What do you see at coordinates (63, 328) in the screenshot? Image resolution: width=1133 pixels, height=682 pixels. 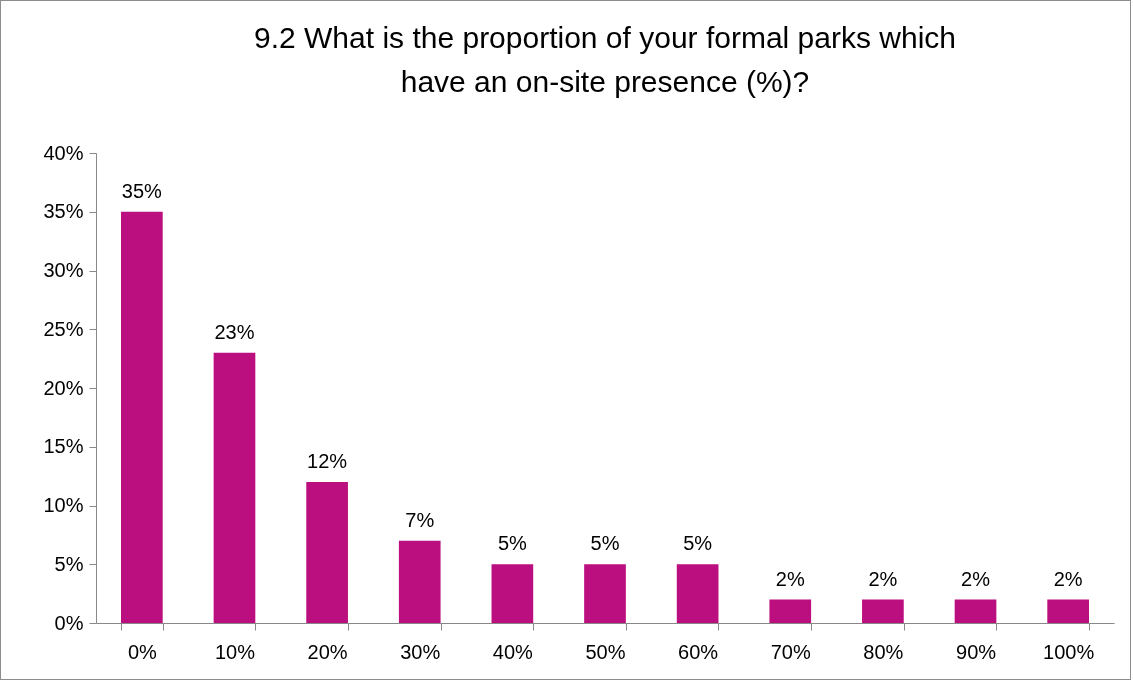 I see `y-tick-label: 25%` at bounding box center [63, 328].